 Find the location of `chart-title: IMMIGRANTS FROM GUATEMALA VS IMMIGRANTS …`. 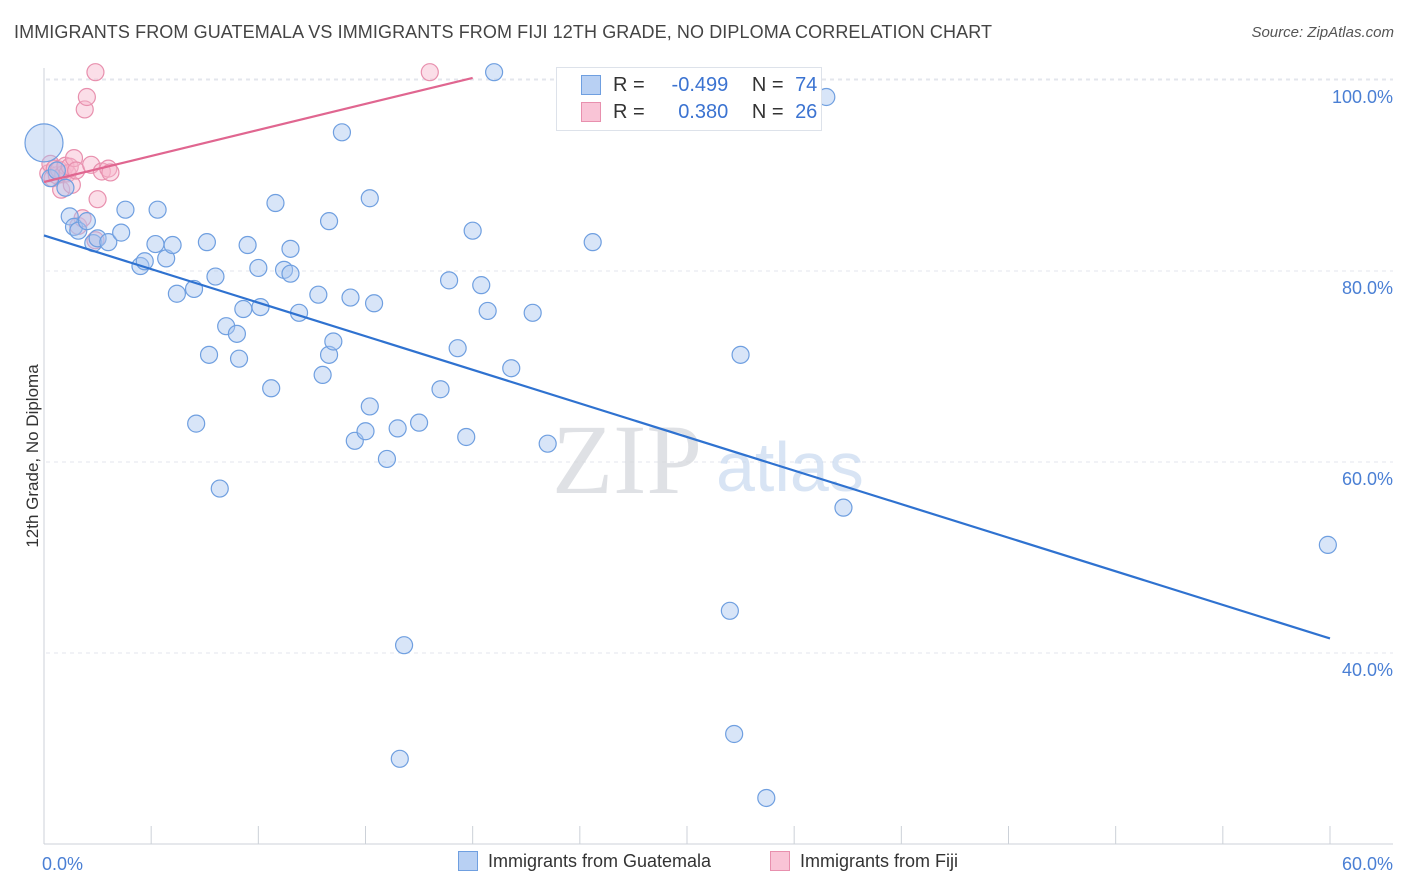

chart-title: IMMIGRANTS FROM GUATEMALA VS IMMIGRANTS … is located at coordinates (503, 32).